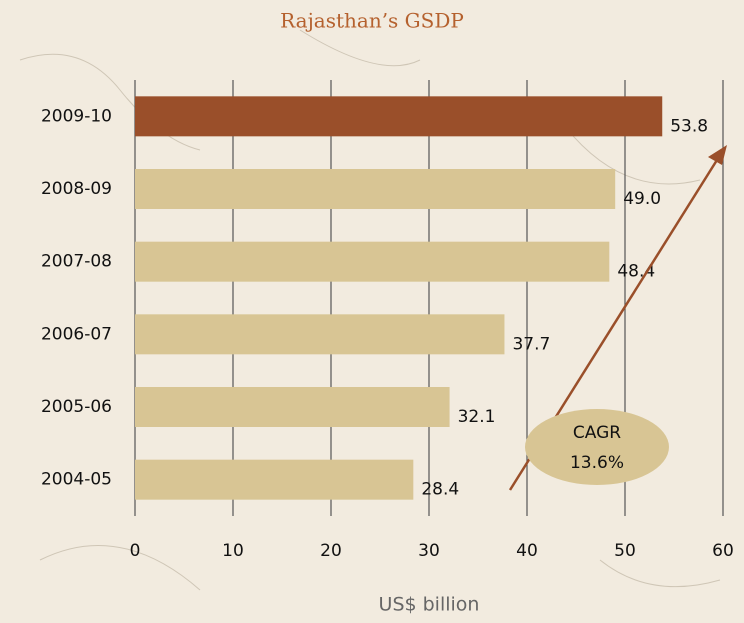 This screenshot has height=623, width=744. Describe the element at coordinates (76, 334) in the screenshot. I see `y-tick-label: 2006-07` at that location.